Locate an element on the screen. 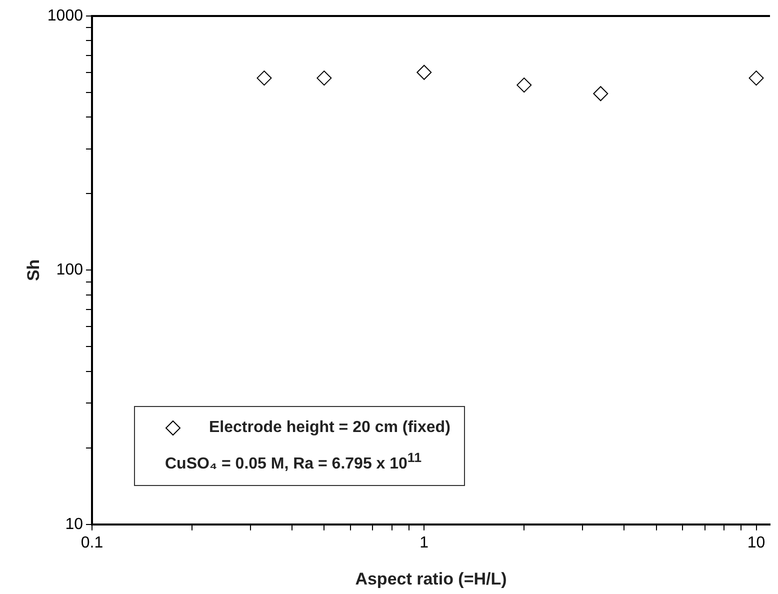  y-tick-label: 1000 is located at coordinates (65, 15).